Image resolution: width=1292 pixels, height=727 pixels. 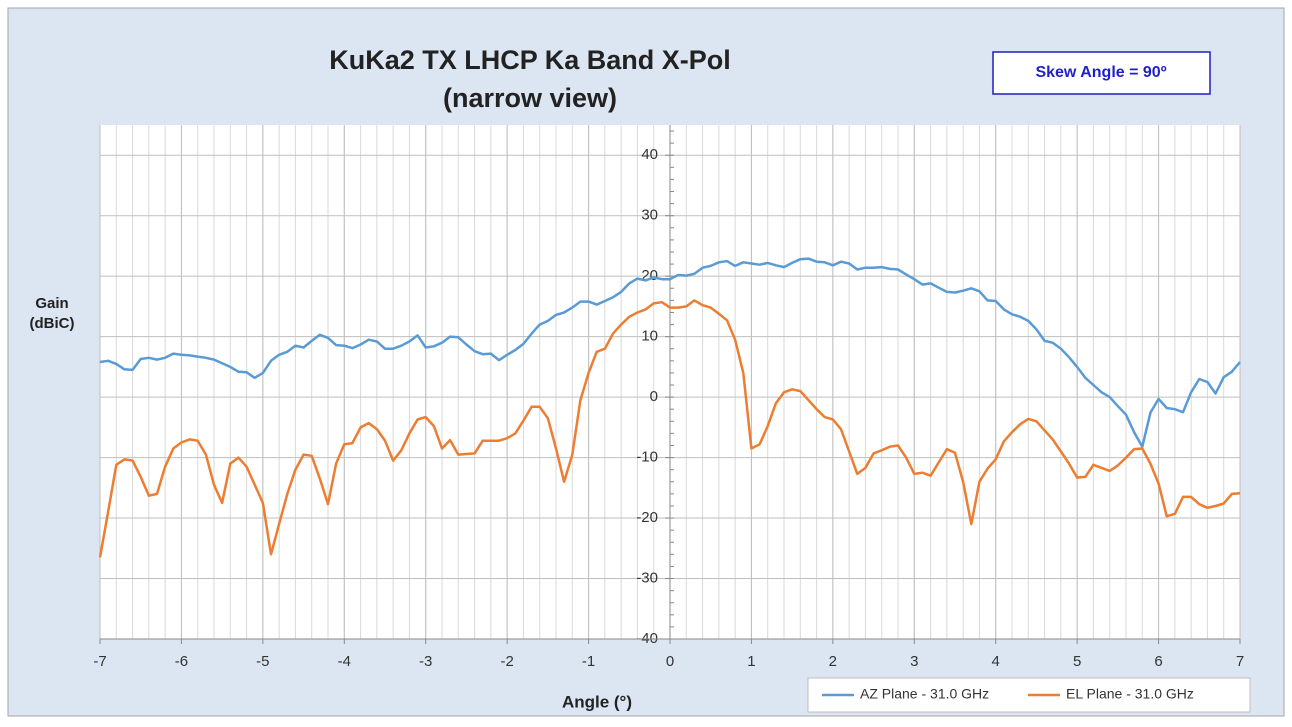 What do you see at coordinates (1077, 661) in the screenshot?
I see `x-tick-label: 5` at bounding box center [1077, 661].